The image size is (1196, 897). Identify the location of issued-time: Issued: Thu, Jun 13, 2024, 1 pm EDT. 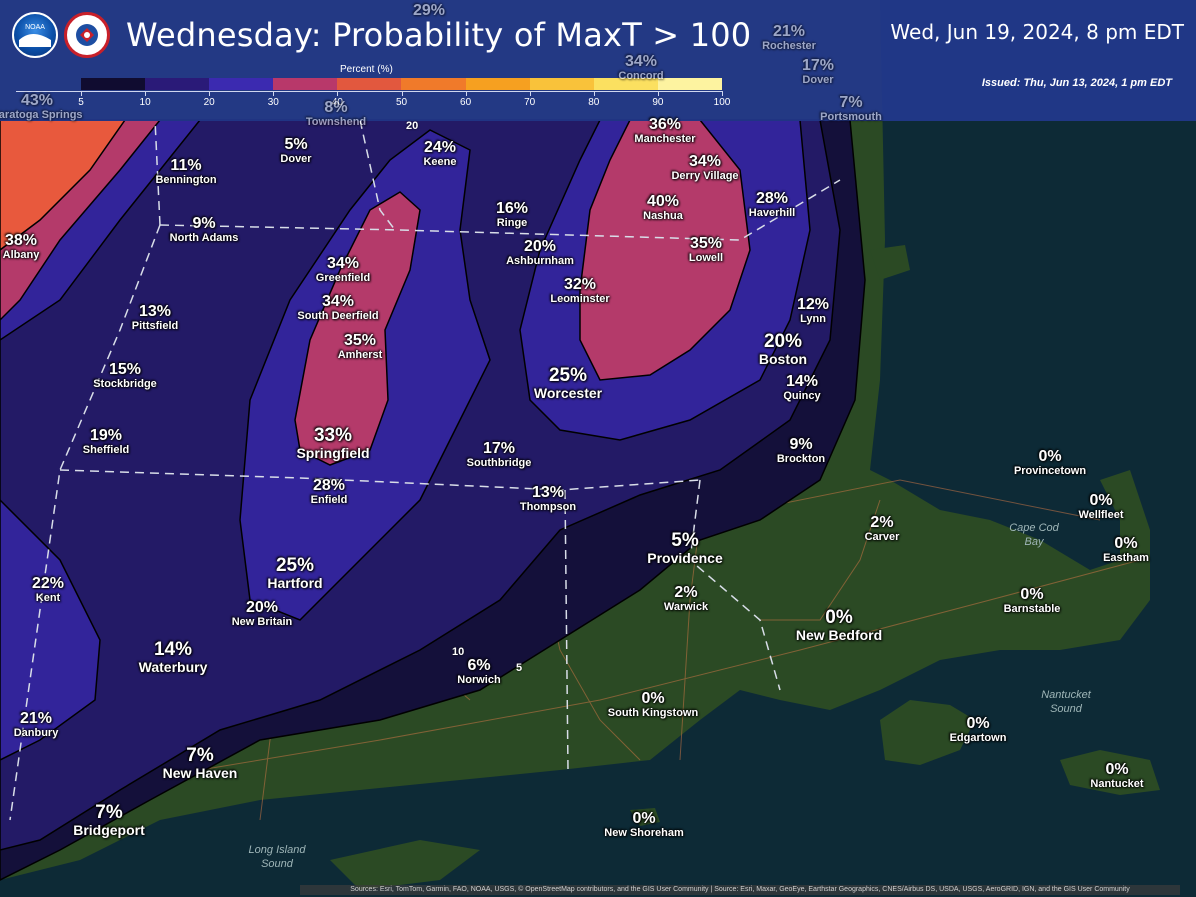
(1076, 83).